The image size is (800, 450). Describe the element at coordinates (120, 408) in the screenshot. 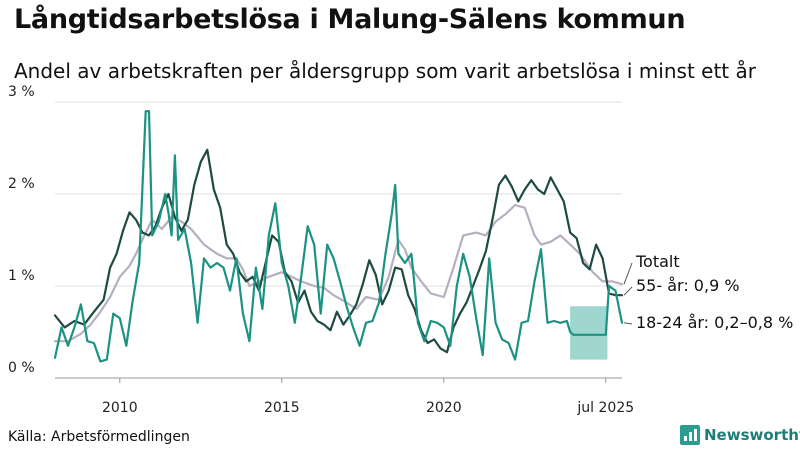

I see `x-tick-label: 2010` at that location.